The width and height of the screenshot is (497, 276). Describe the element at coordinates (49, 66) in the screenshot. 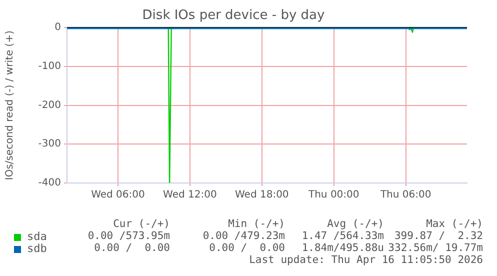

I see `y-tick-label: -100` at that location.